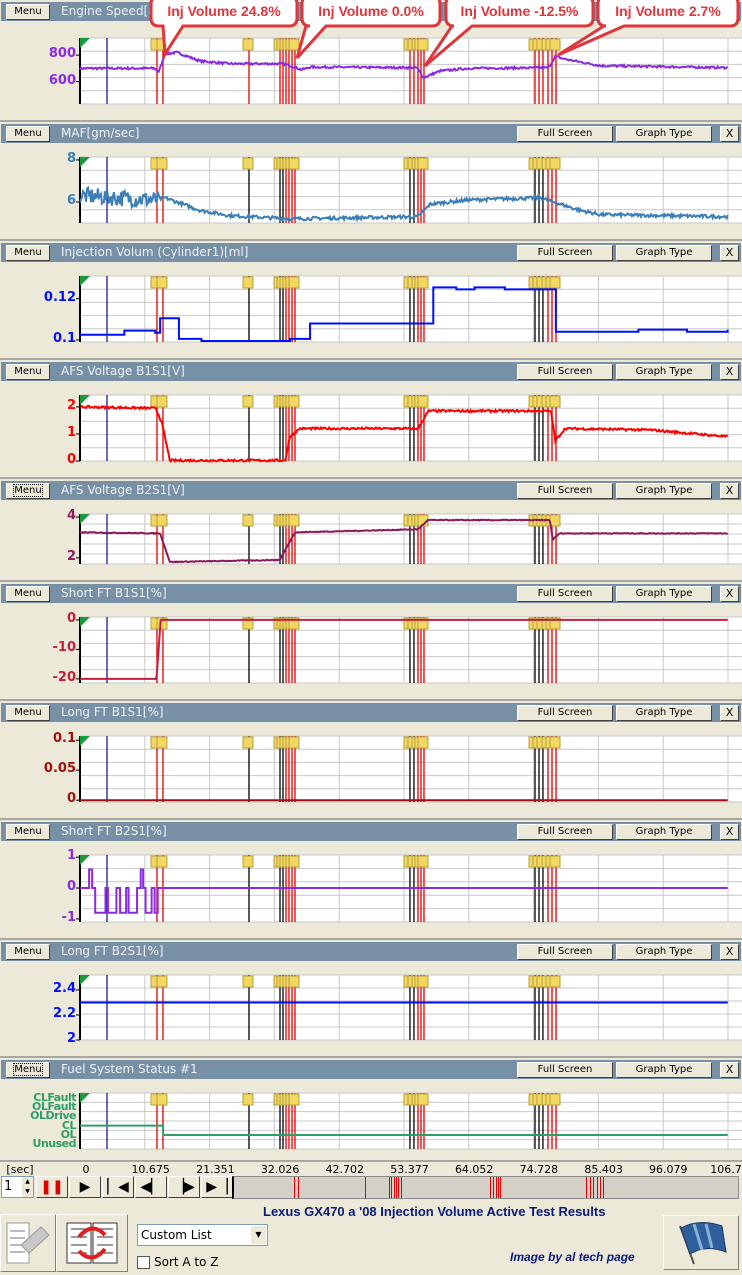 The width and height of the screenshot is (742, 1275). I want to click on step-forward-icon: ▕▶, so click(184, 1187).